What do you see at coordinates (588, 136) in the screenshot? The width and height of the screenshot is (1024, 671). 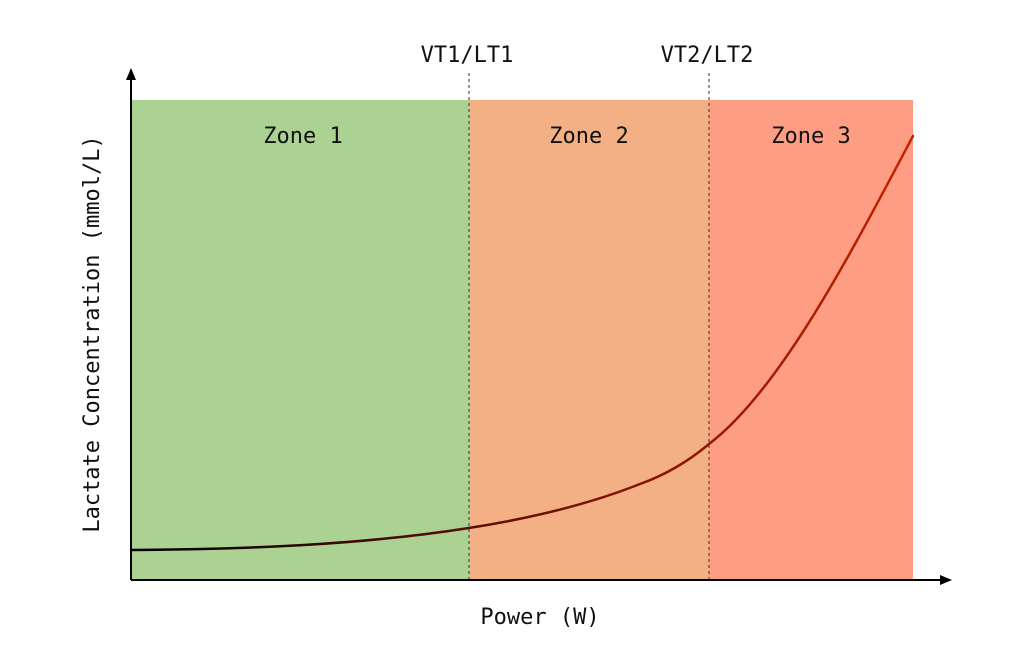 I see `zone-2-label: Zone 2` at bounding box center [588, 136].